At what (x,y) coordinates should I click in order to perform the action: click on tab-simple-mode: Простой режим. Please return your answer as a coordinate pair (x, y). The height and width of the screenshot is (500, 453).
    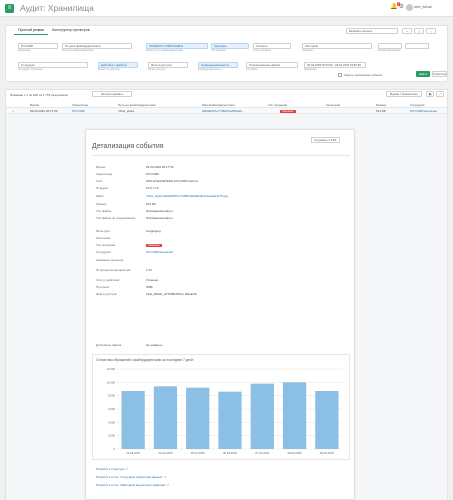
    Looking at the image, I should click on (31, 30).